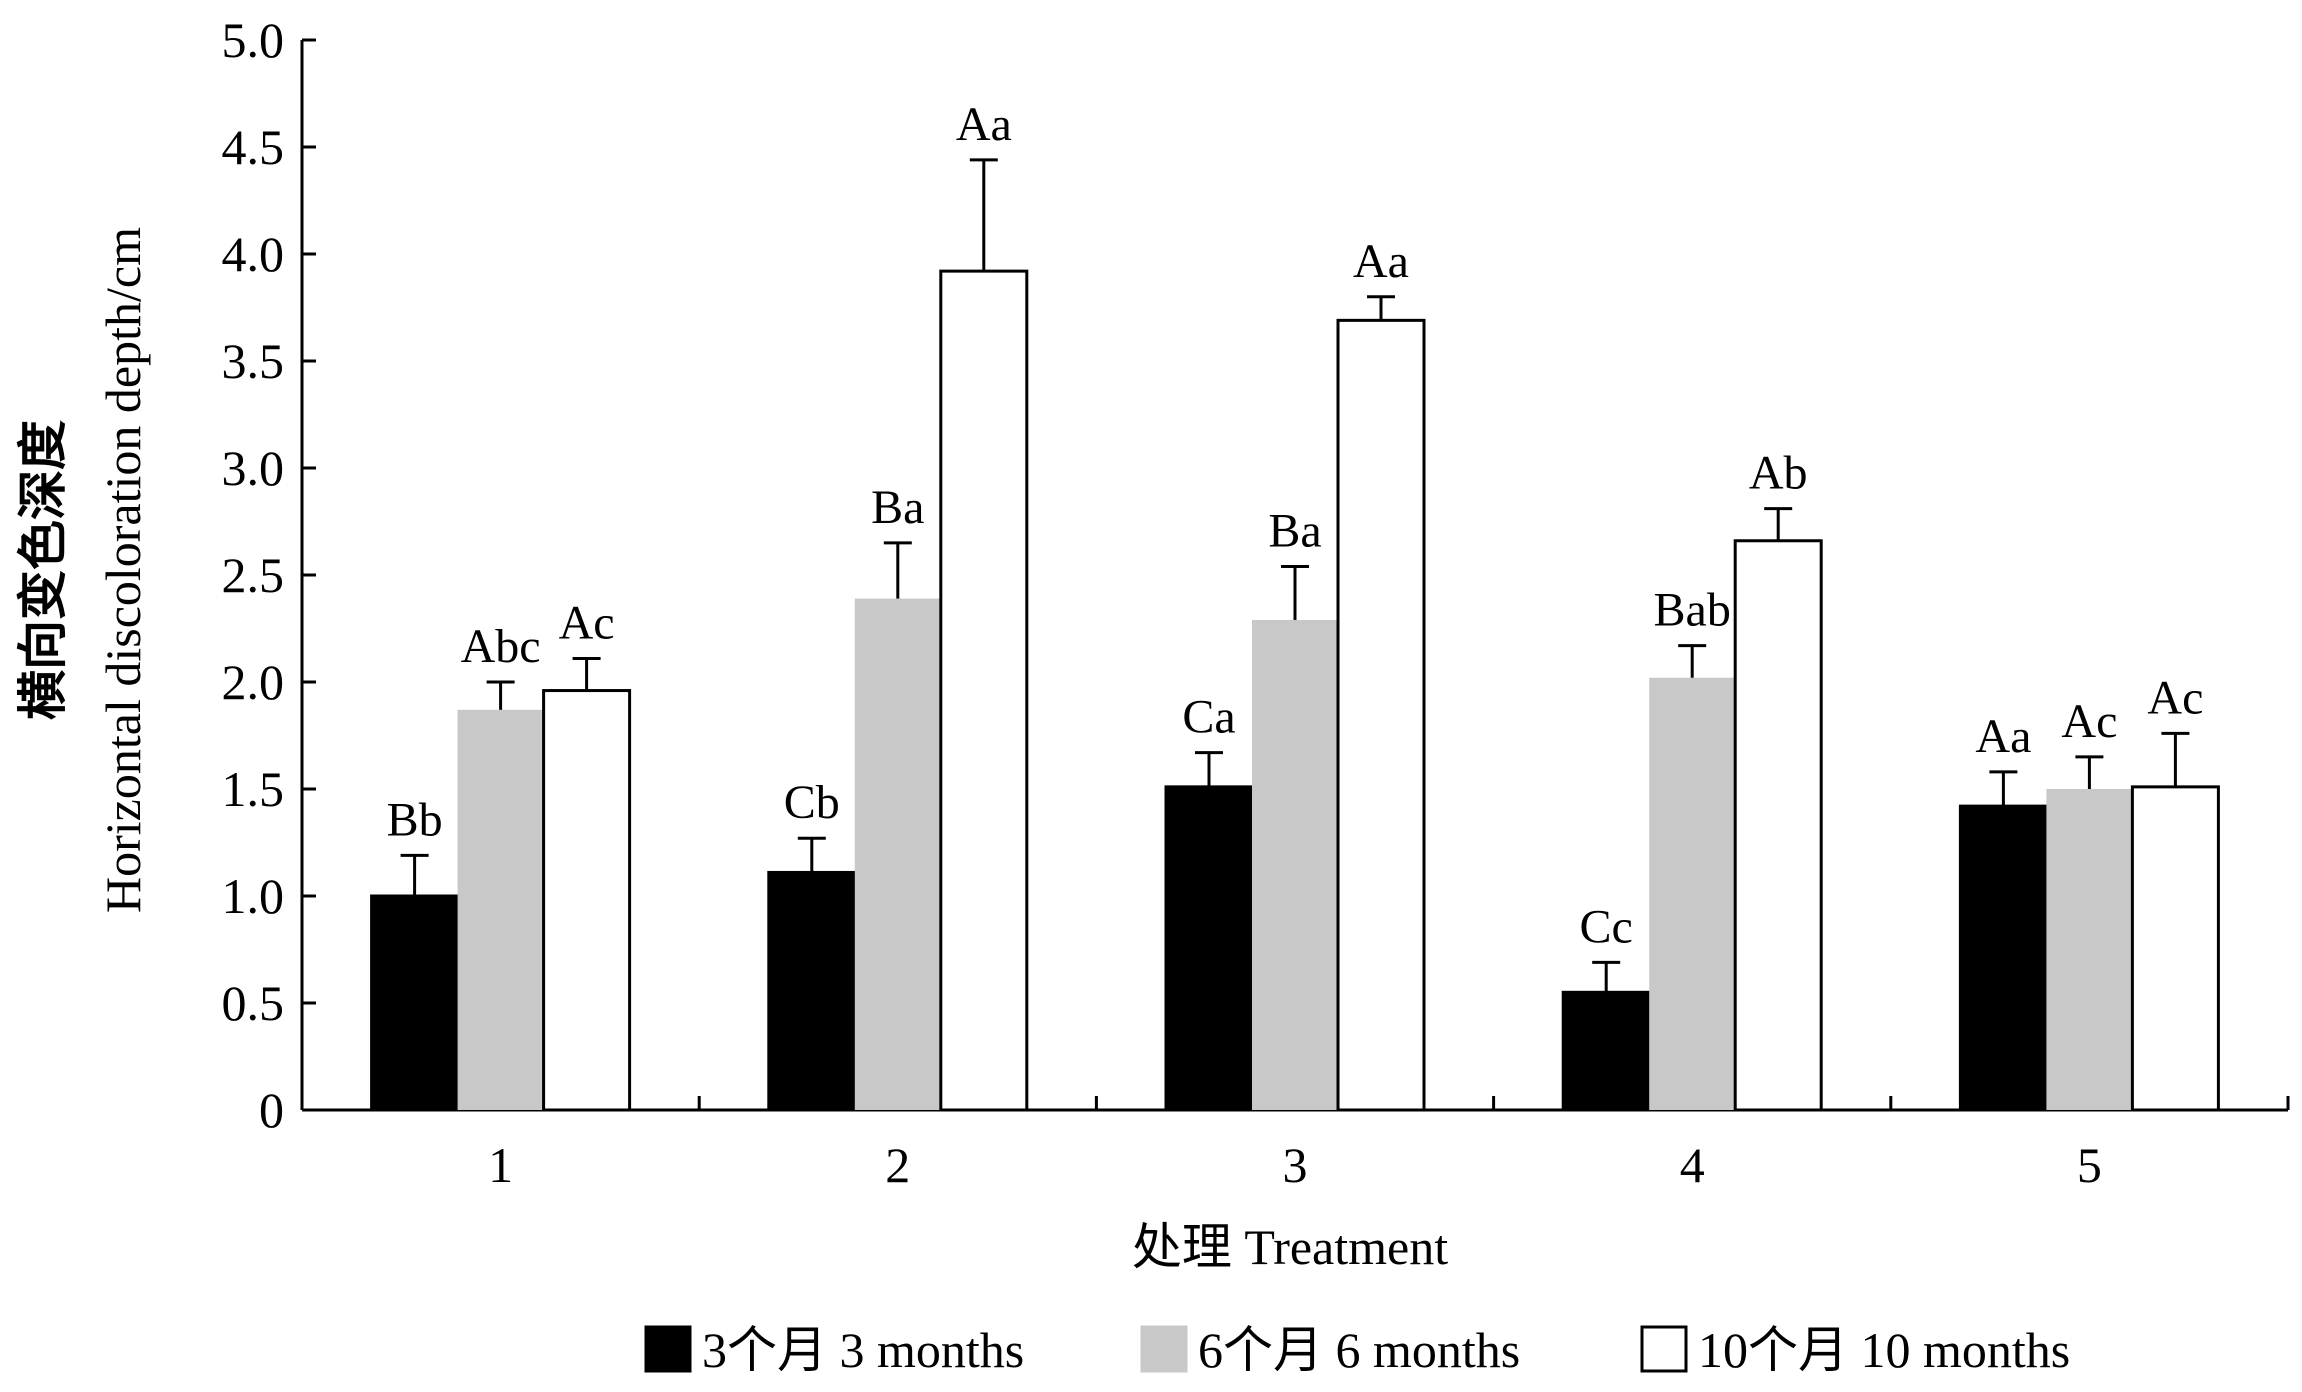  Describe the element at coordinates (1295, 1165) in the screenshot. I see `x-tick-label: 3` at that location.